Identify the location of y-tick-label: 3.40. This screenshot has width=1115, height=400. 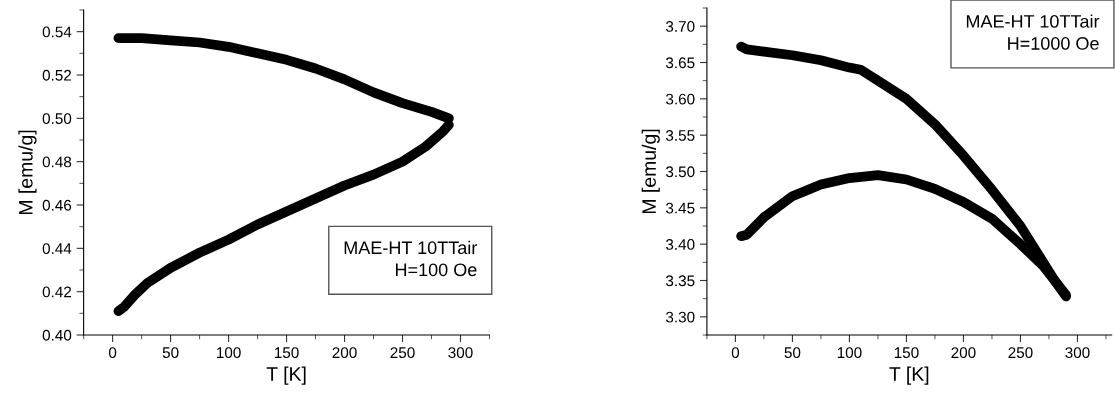
(680, 244).